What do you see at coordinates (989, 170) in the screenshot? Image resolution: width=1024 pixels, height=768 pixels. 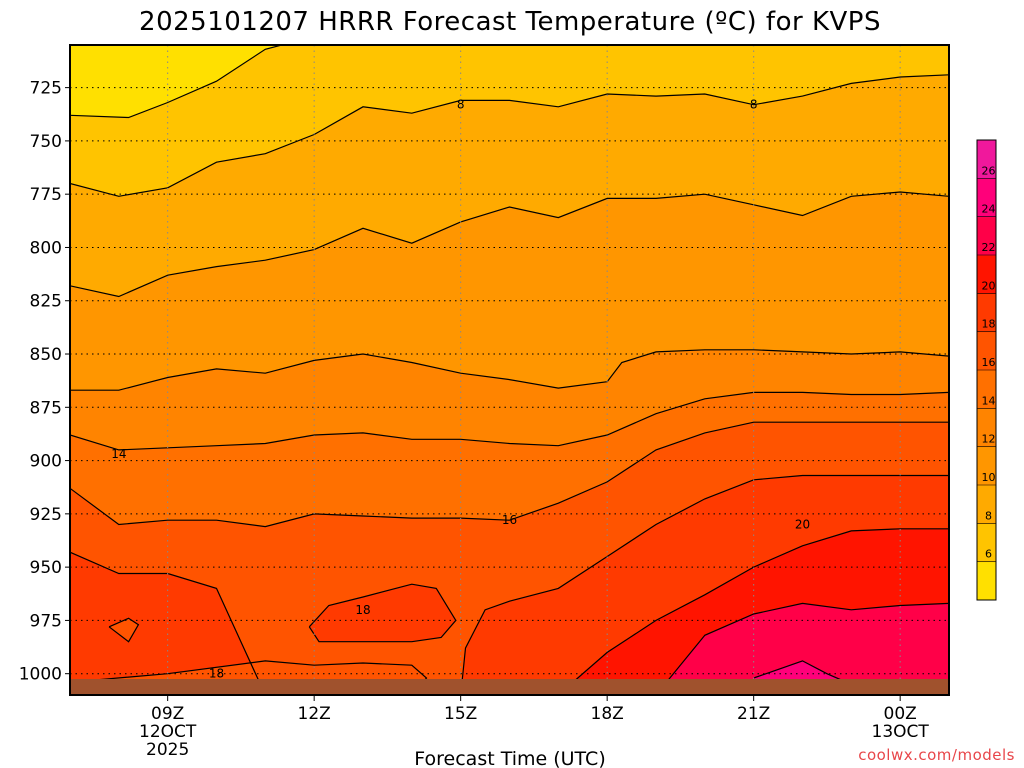 I see `colorbar-tick-label: 26` at bounding box center [989, 170].